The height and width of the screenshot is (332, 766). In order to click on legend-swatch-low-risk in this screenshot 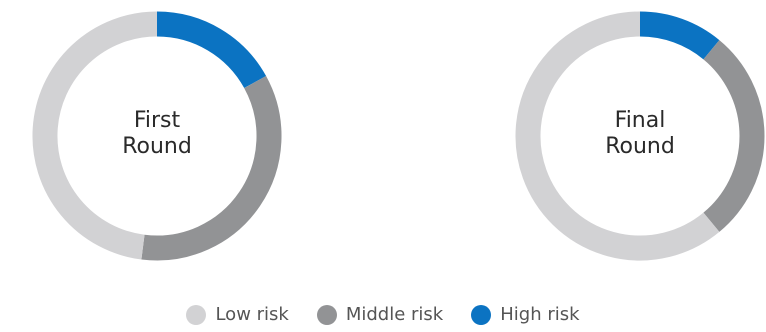, I will do `click(196, 314)`.